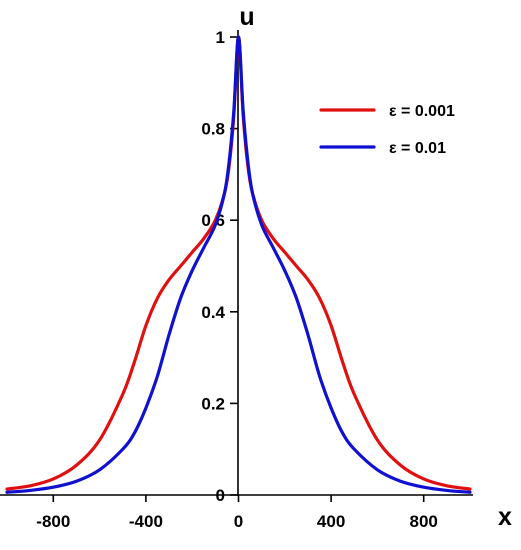  I want to click on x-tick-label: 800, so click(424, 521).